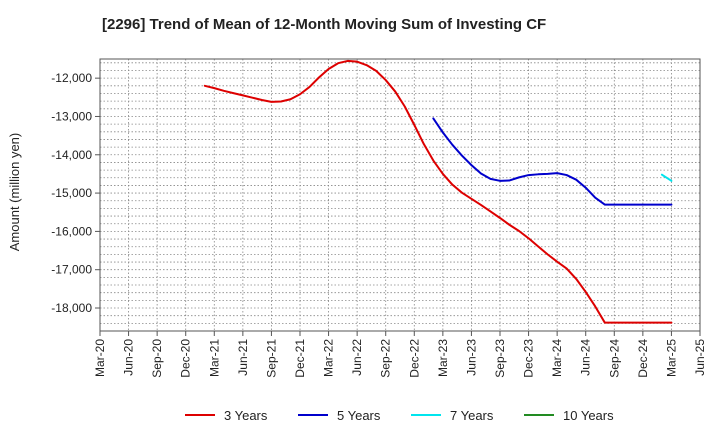 This screenshot has width=720, height=440. Describe the element at coordinates (71, 155) in the screenshot. I see `y-tick-label: -14,000` at that location.